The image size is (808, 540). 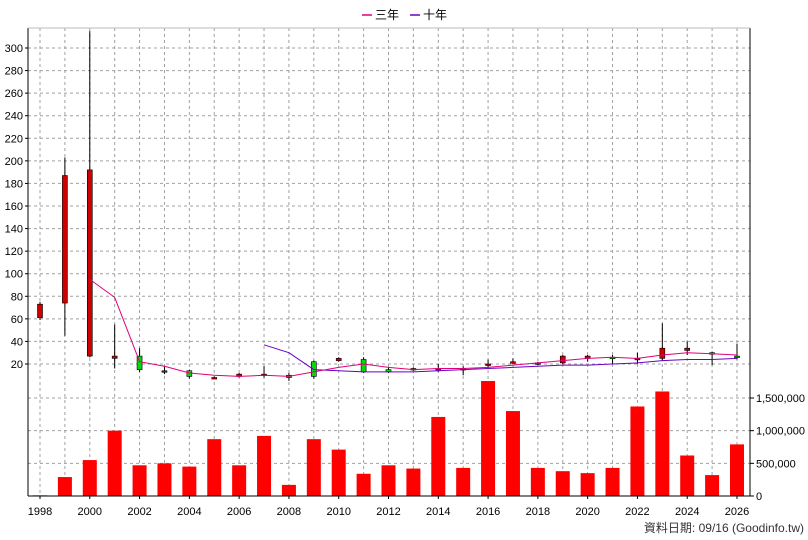 I want to click on volume-bar-2015, so click(x=463, y=481).